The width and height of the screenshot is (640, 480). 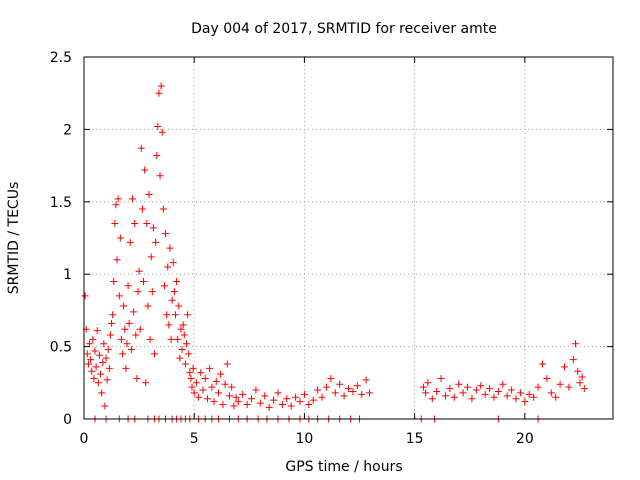 What do you see at coordinates (61, 348) in the screenshot?
I see `y-tick-label: 0.5` at bounding box center [61, 348].